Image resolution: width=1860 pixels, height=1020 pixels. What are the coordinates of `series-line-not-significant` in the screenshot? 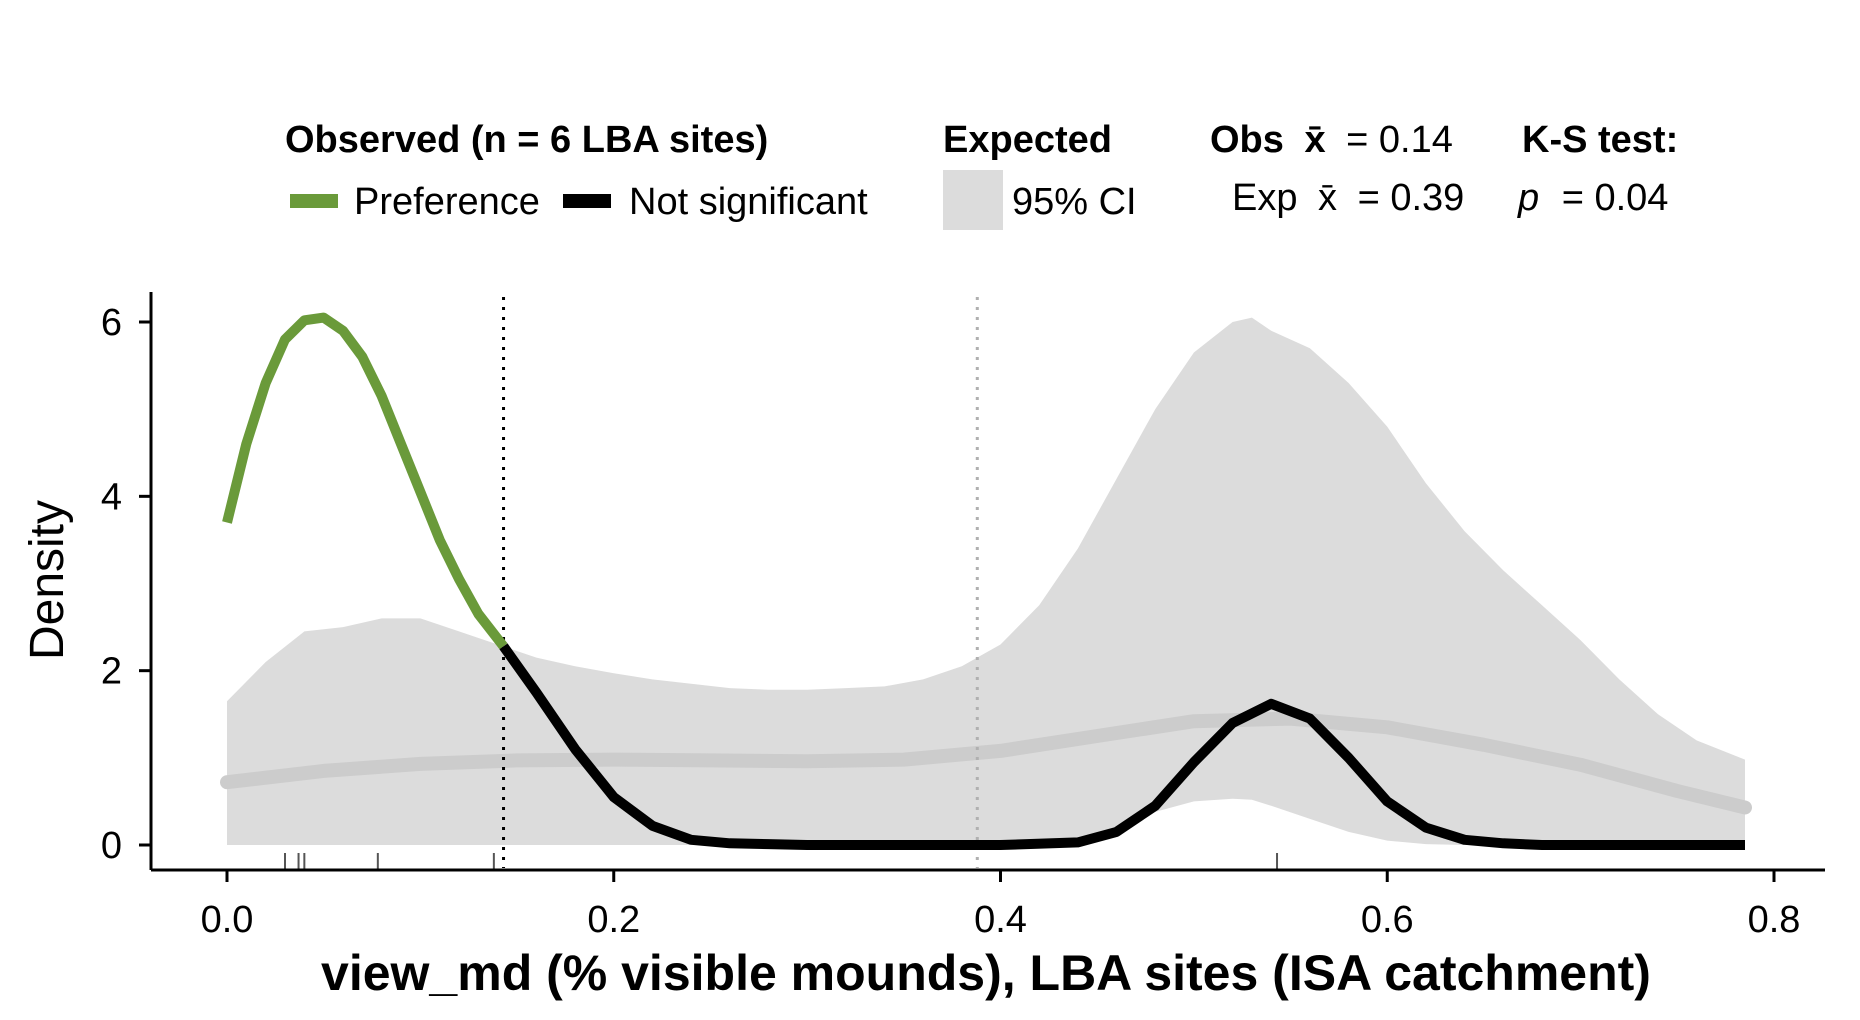 It's located at (1122, 746).